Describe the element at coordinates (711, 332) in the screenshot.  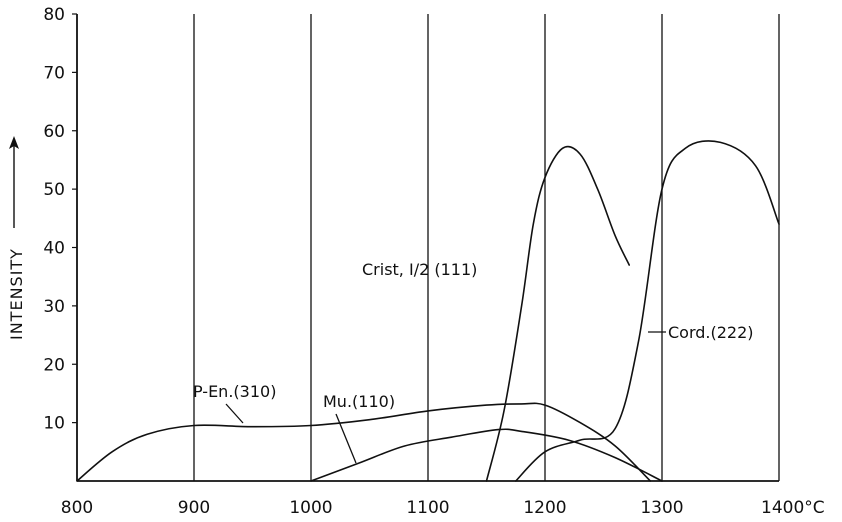
I see `annotation-label-cord-222: Cord.(222)` at that location.